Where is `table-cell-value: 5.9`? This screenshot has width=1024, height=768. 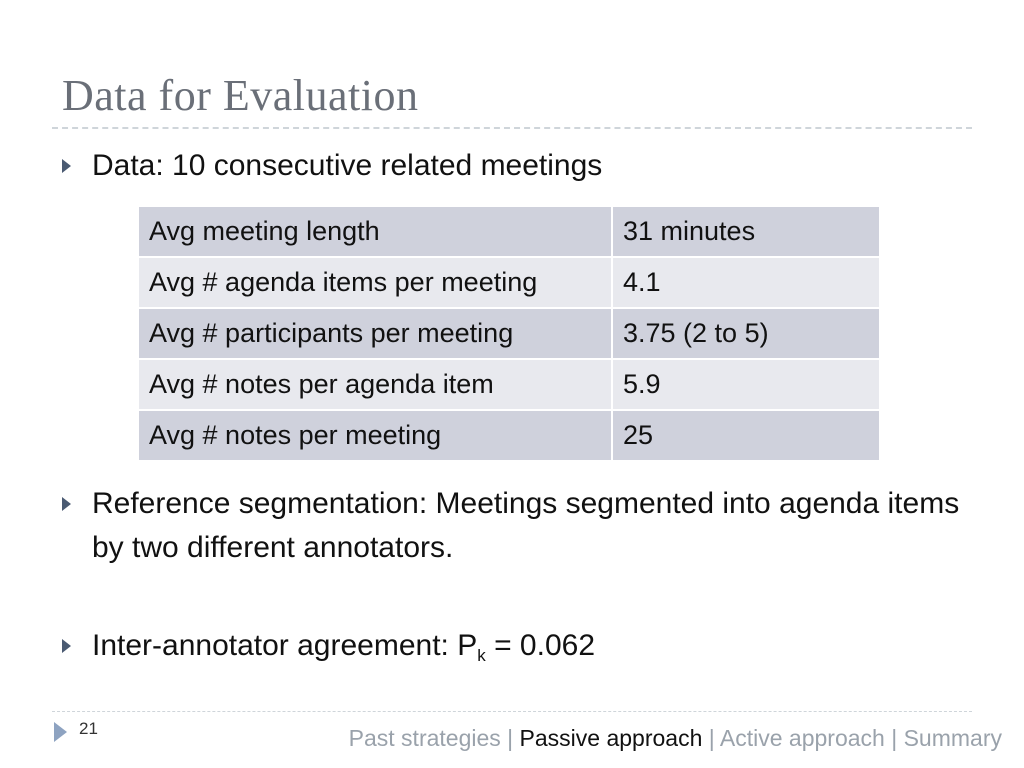
table-cell-value: 5.9 is located at coordinates (746, 384).